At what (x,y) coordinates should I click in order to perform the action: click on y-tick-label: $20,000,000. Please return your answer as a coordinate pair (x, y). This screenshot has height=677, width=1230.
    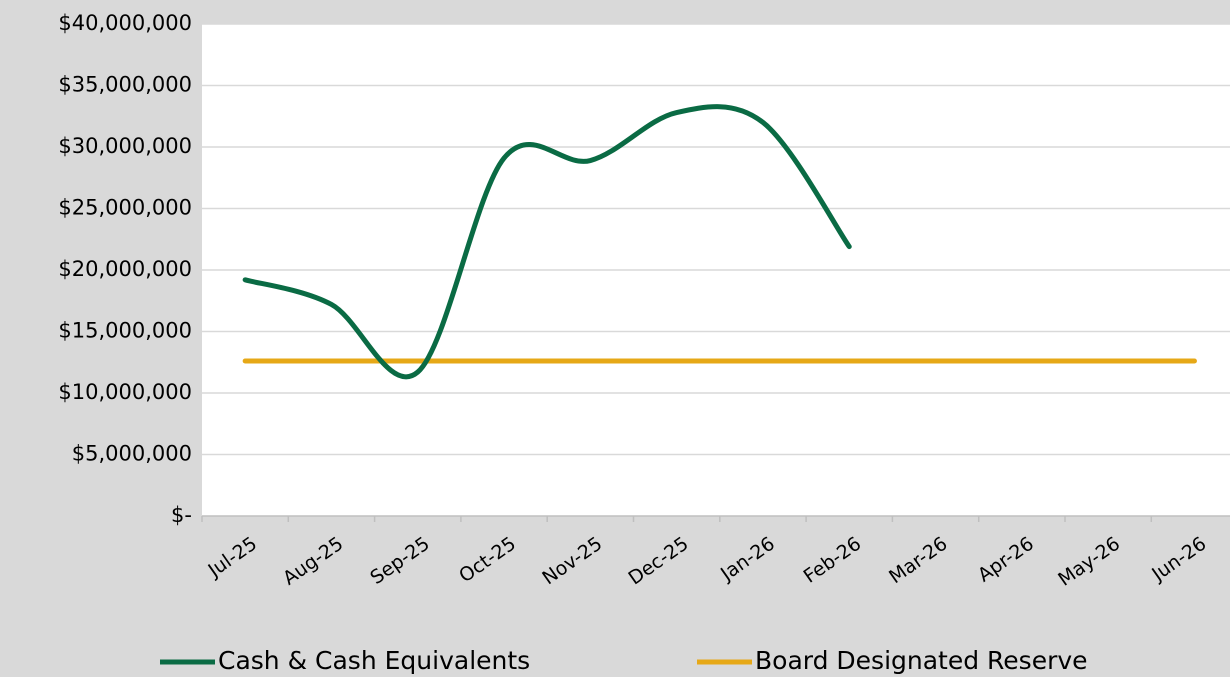
    Looking at the image, I should click on (125, 269).